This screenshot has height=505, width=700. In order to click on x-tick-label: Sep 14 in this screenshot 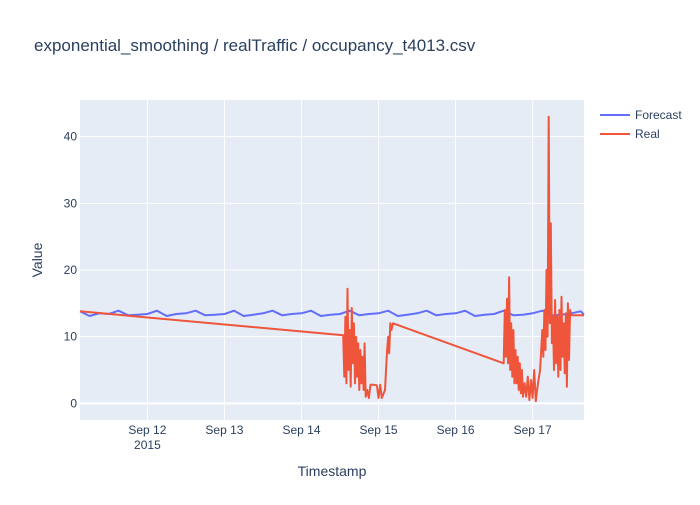, I will do `click(301, 430)`.